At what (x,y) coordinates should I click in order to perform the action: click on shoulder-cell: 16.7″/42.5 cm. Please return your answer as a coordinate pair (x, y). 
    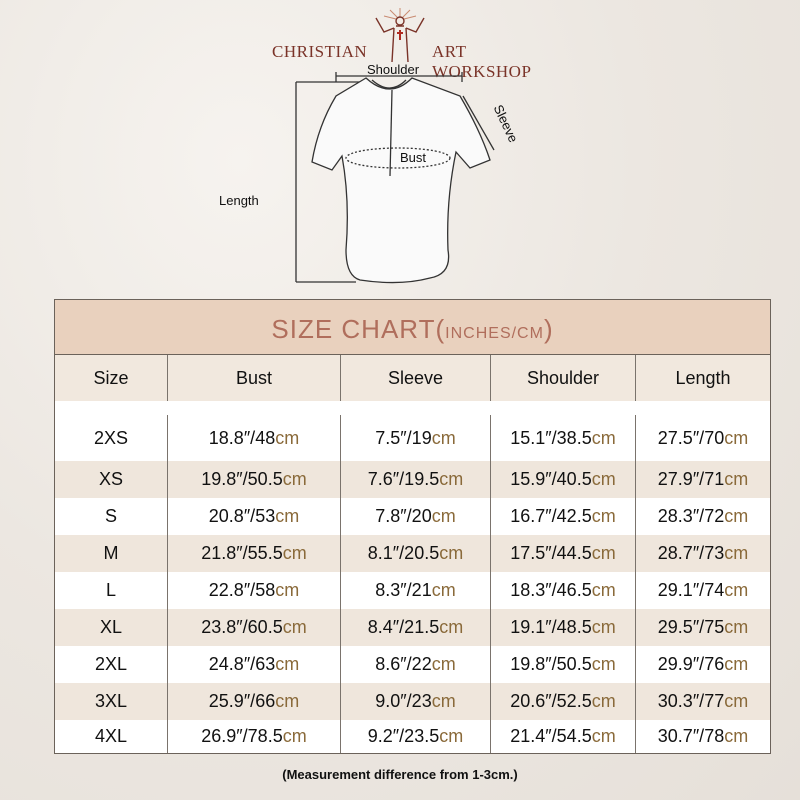
    Looking at the image, I should click on (563, 516).